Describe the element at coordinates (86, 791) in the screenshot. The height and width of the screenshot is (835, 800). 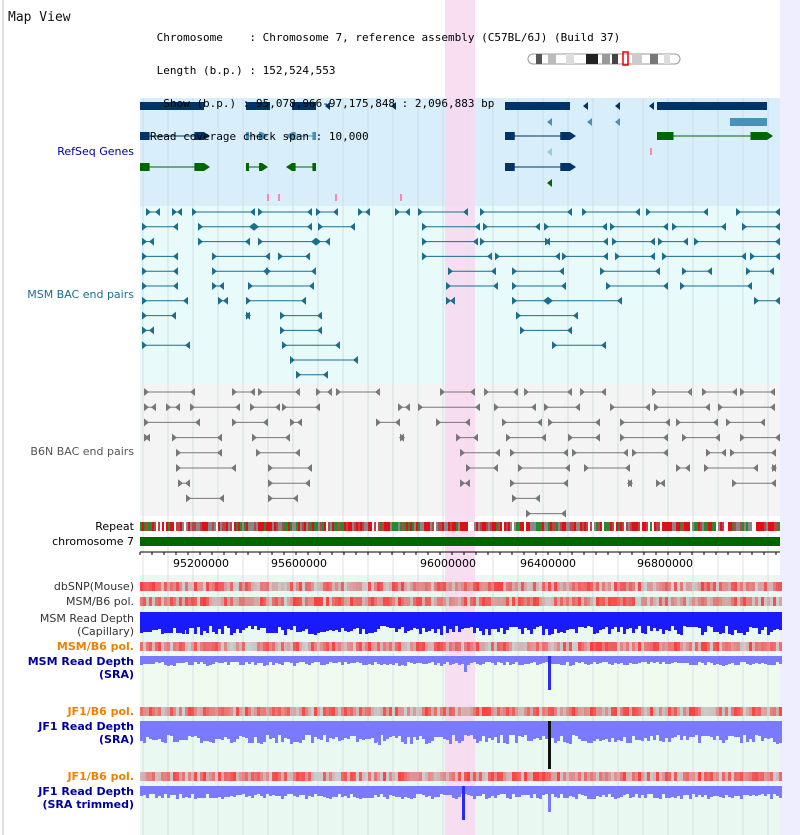
I see `jf1-read-depth-trim-label: JF1 Read Depth` at that location.